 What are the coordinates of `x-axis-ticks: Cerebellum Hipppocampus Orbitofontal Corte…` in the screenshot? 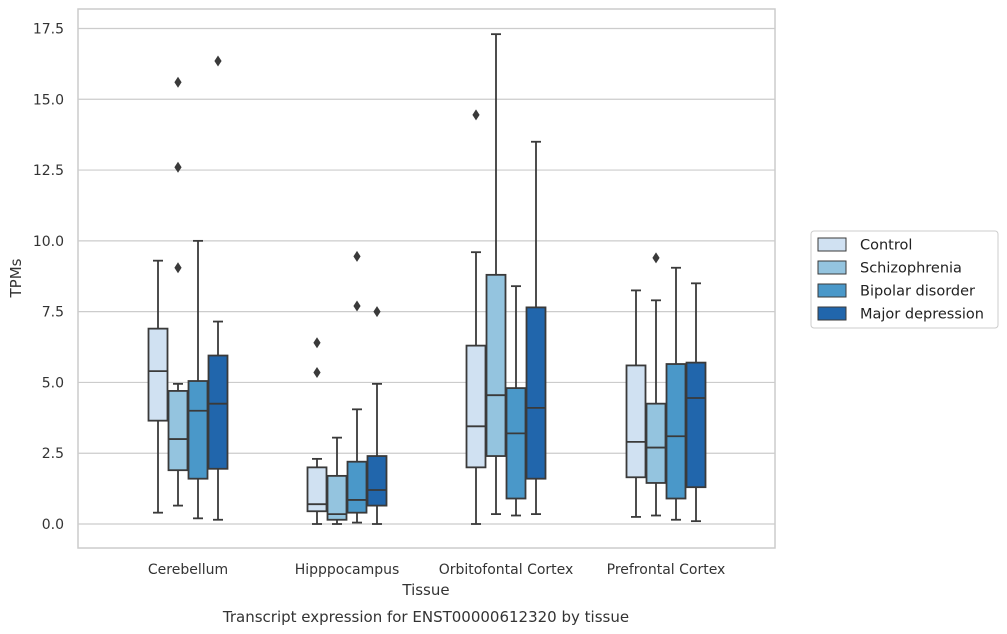 It's located at (436, 570).